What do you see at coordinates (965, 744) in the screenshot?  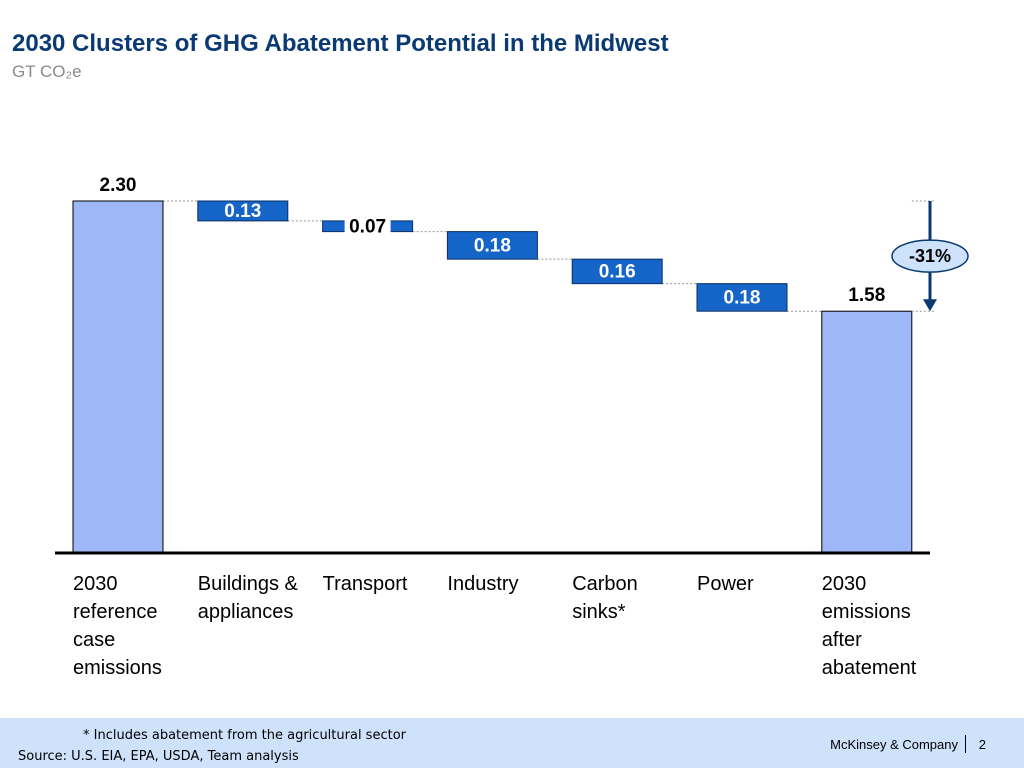 I see `separator` at bounding box center [965, 744].